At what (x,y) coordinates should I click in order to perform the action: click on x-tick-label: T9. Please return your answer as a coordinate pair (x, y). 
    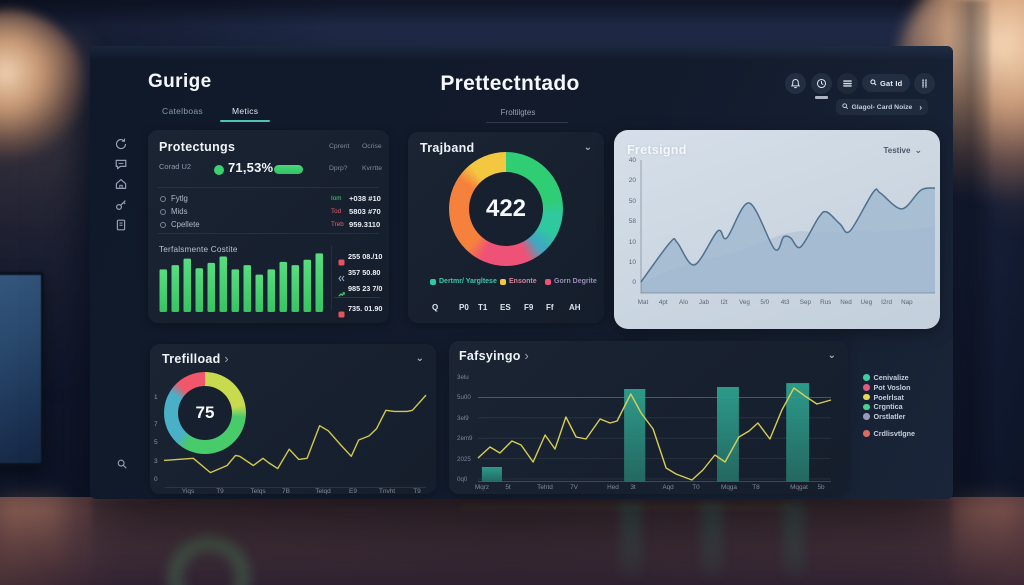
    Looking at the image, I should click on (417, 491).